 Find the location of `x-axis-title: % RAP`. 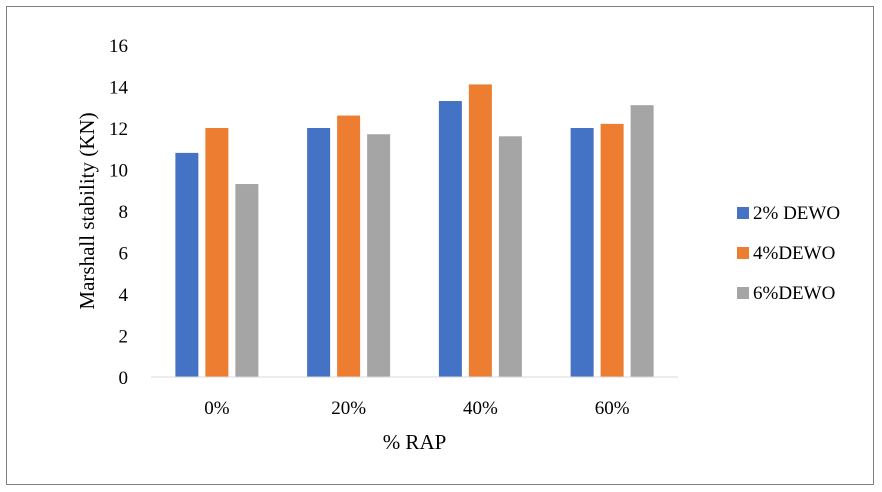

x-axis-title: % RAP is located at coordinates (415, 442).